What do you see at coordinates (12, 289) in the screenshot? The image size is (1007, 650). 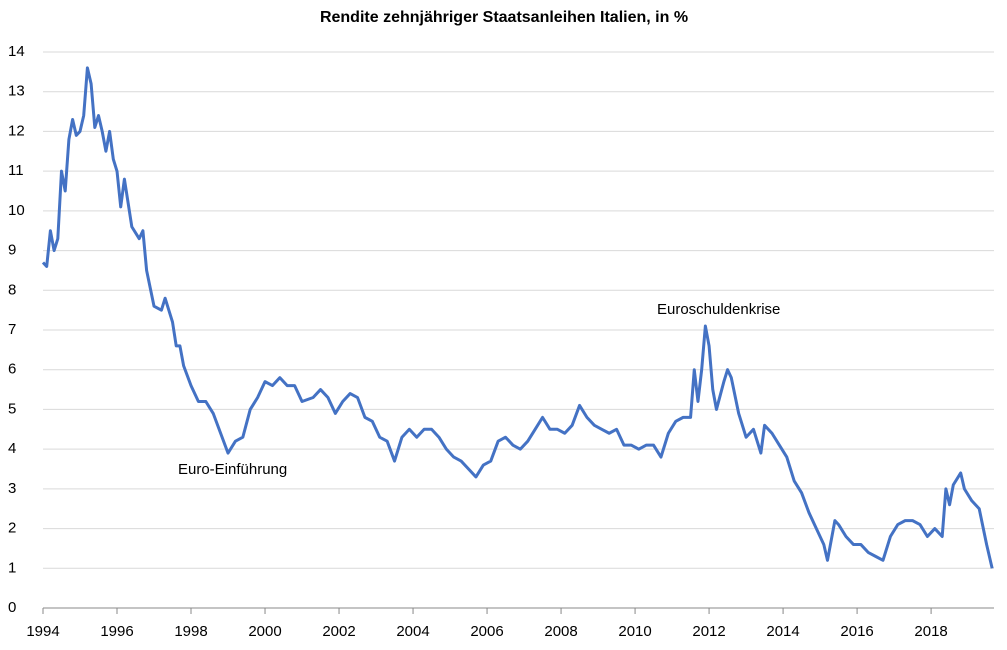 I see `y-tick-label: 8` at bounding box center [12, 289].